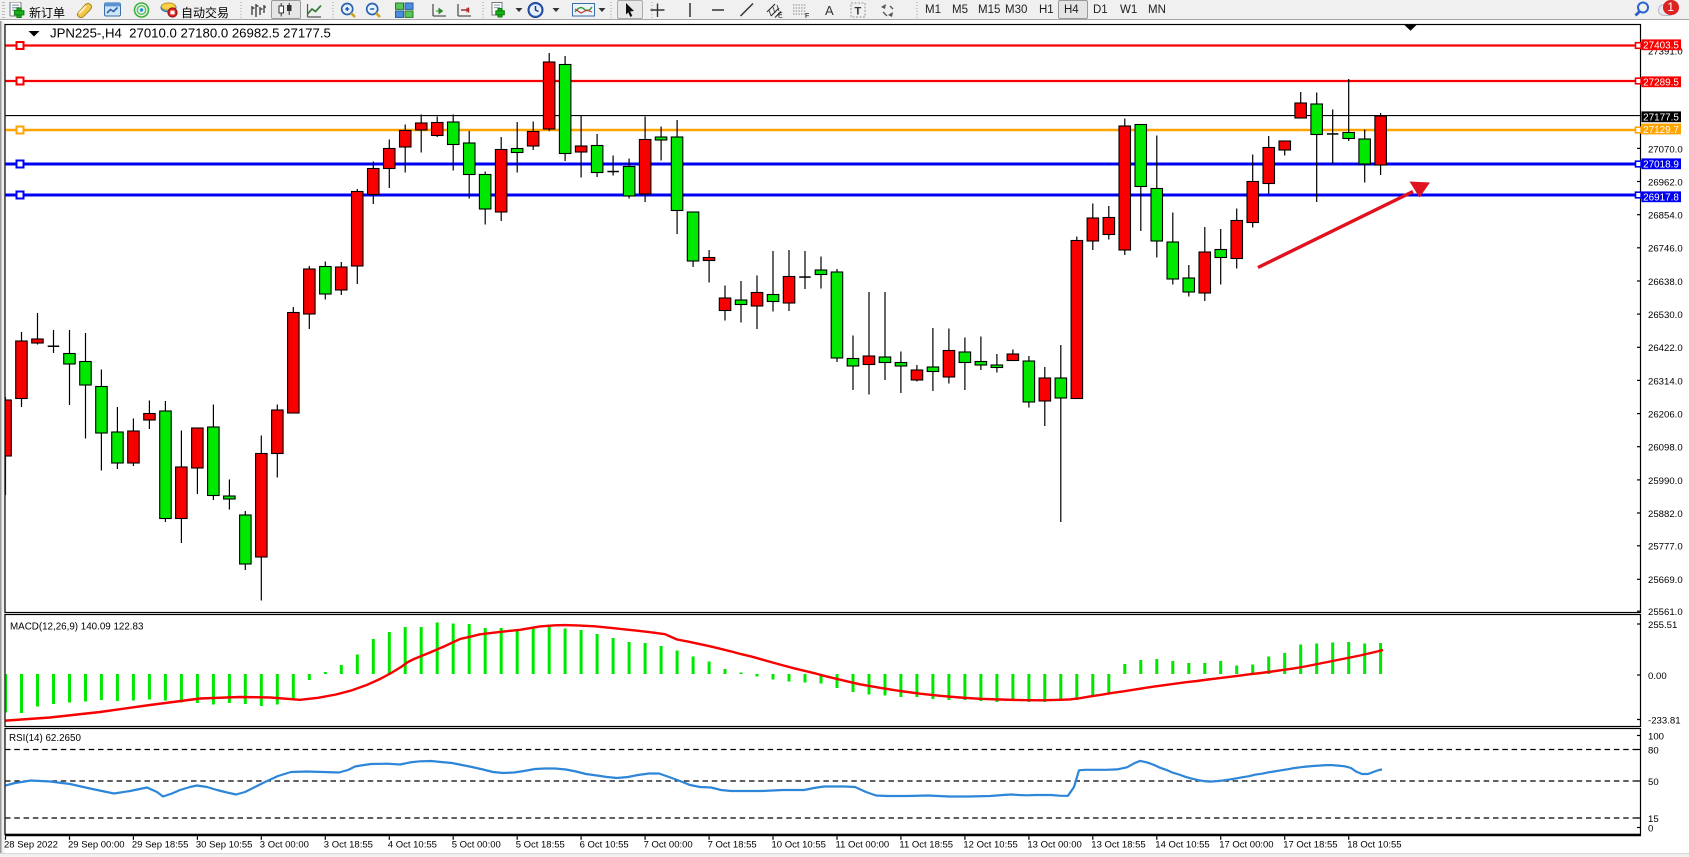 The height and width of the screenshot is (857, 1689). What do you see at coordinates (604, 844) in the screenshot?
I see `svg-text: 6 Oct 10:55` at bounding box center [604, 844].